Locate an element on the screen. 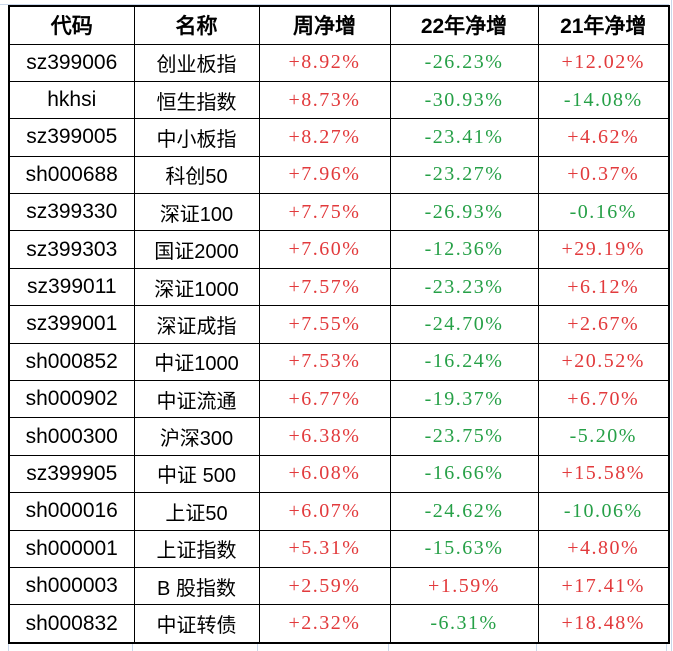 This screenshot has width=673, height=651. y2021-change-cell: +17.41% is located at coordinates (603, 586).